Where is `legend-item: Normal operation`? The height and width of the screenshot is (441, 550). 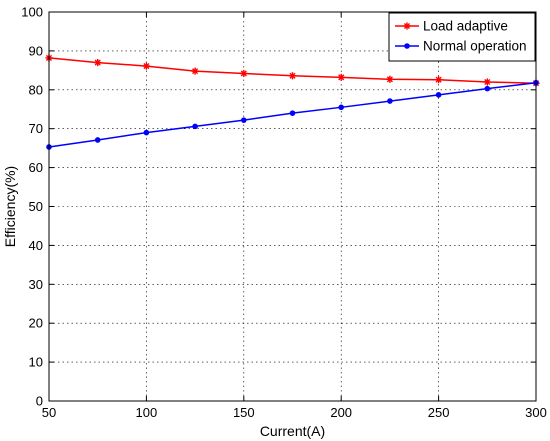
legend-item: Normal operation is located at coordinates (461, 46).